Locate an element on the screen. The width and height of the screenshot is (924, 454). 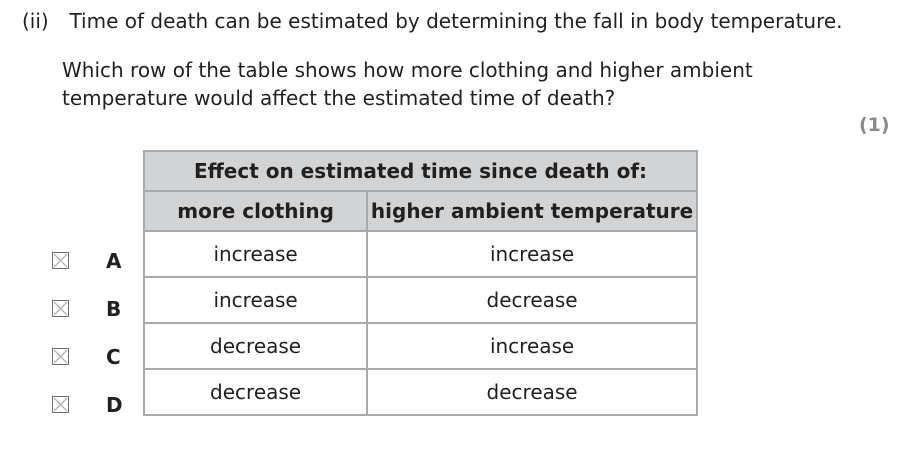
marks-label: (1) is located at coordinates (874, 125).